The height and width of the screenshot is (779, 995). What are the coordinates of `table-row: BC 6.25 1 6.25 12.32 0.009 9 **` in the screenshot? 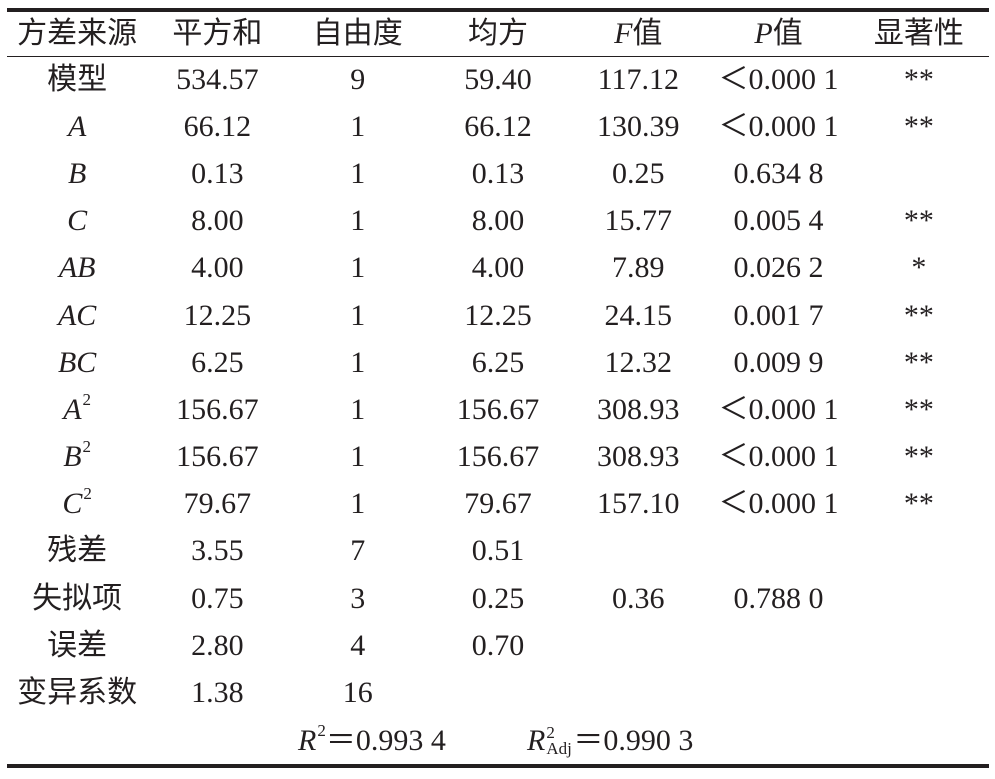 It's located at (498, 362).